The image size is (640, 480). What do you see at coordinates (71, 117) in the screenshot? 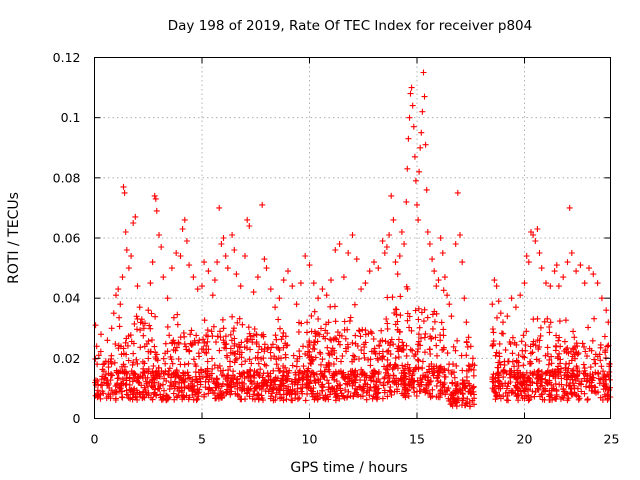
I see `y-tick-label: 0.1` at bounding box center [71, 117].